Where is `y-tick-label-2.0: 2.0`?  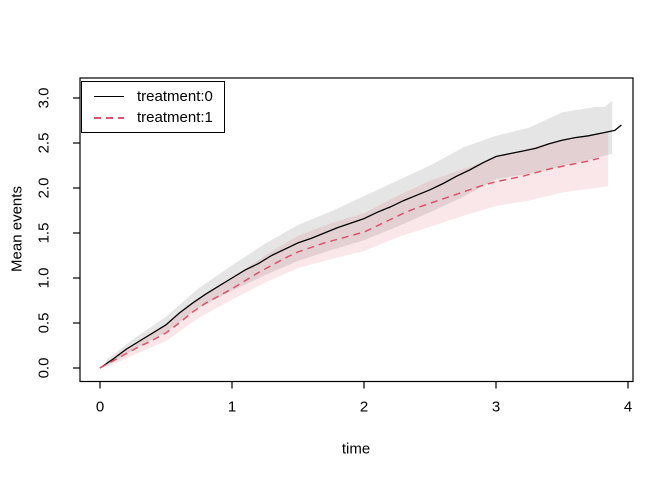 y-tick-label-2.0: 2.0 is located at coordinates (44, 188).